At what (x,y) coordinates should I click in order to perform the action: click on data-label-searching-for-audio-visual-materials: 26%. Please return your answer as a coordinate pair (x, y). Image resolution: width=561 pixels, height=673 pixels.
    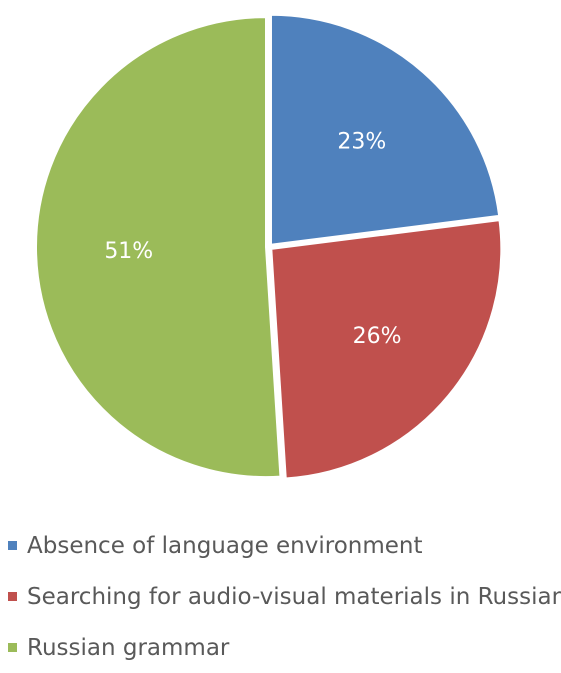
    Looking at the image, I should click on (377, 336).